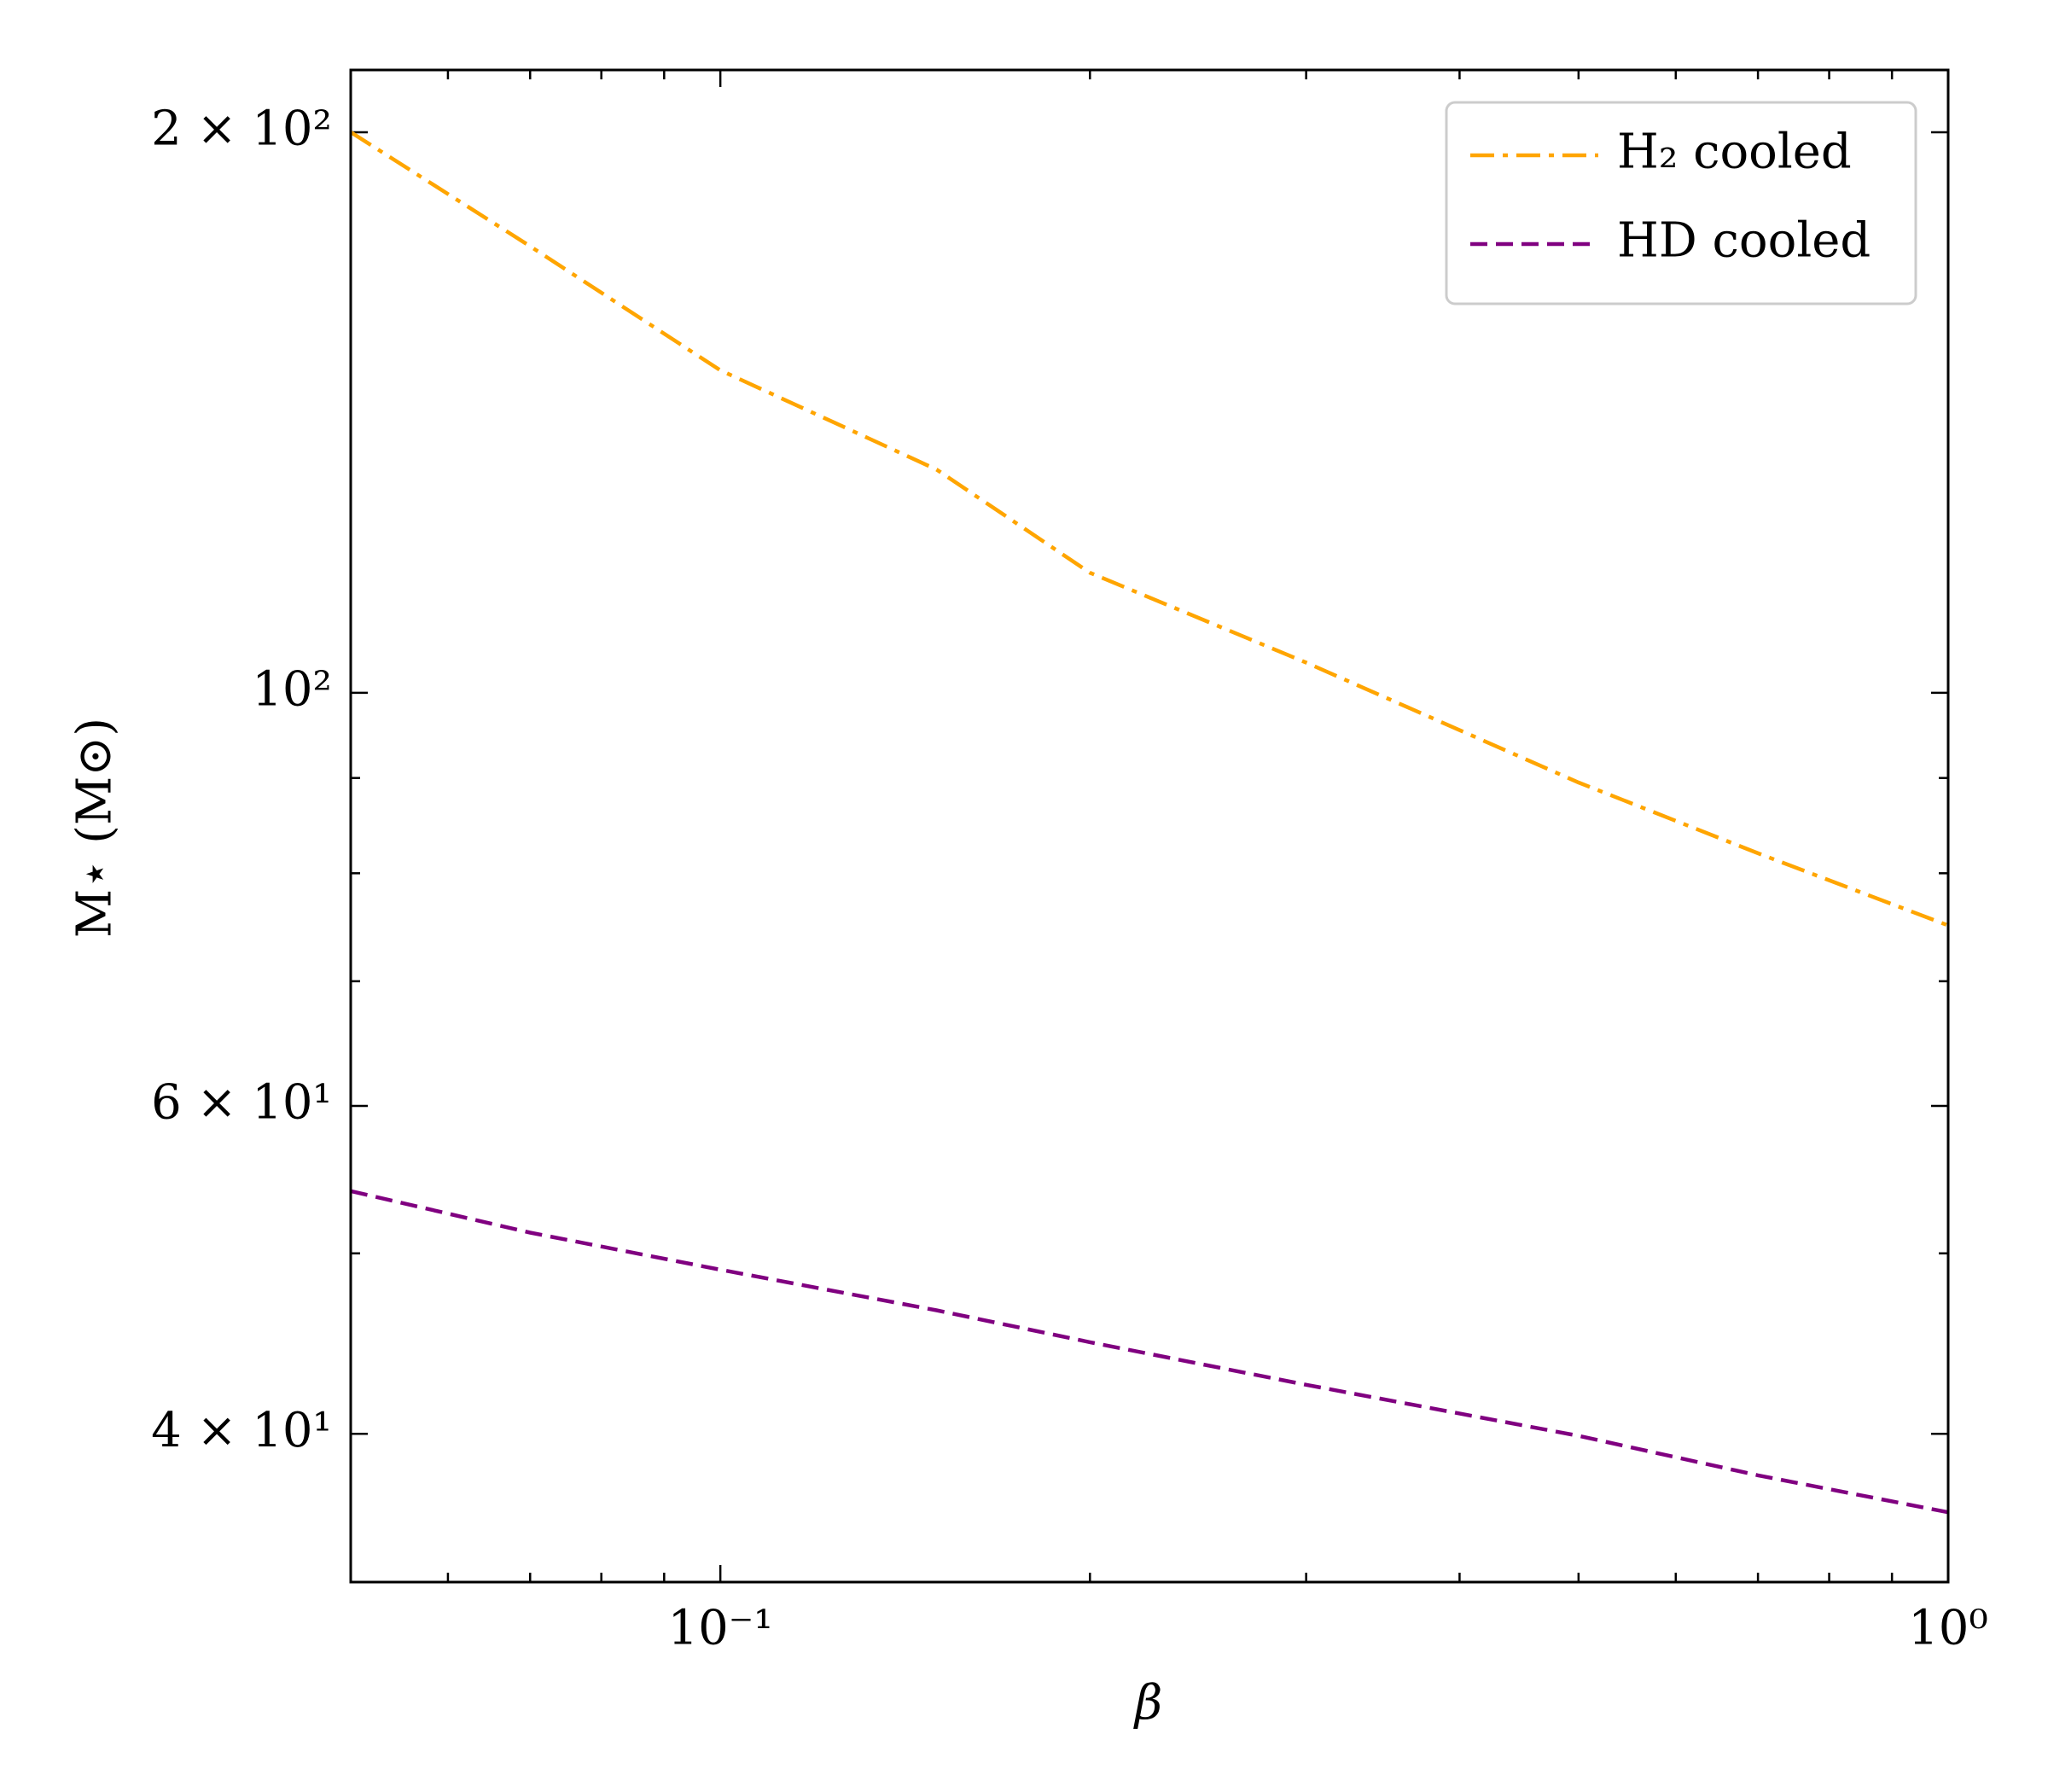 The image size is (2048, 1792). I want to click on y-tick-label: 4 × 10¹, so click(242, 1430).